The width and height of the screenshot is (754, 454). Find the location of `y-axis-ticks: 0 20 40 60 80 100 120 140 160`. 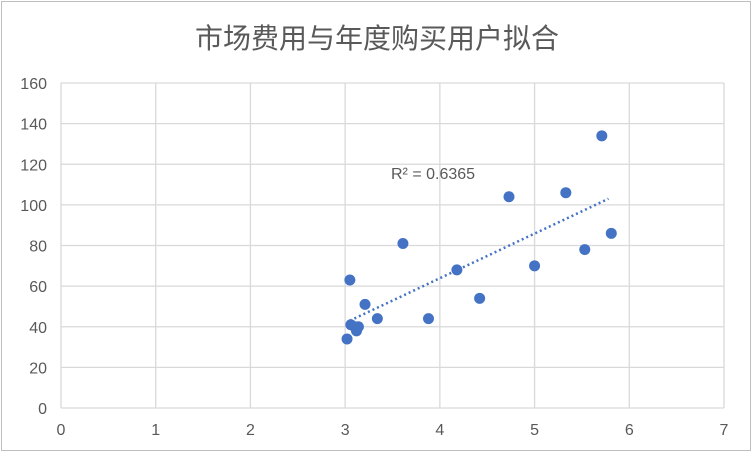

y-axis-ticks: 0 20 40 60 80 100 120 140 160 is located at coordinates (33, 247).